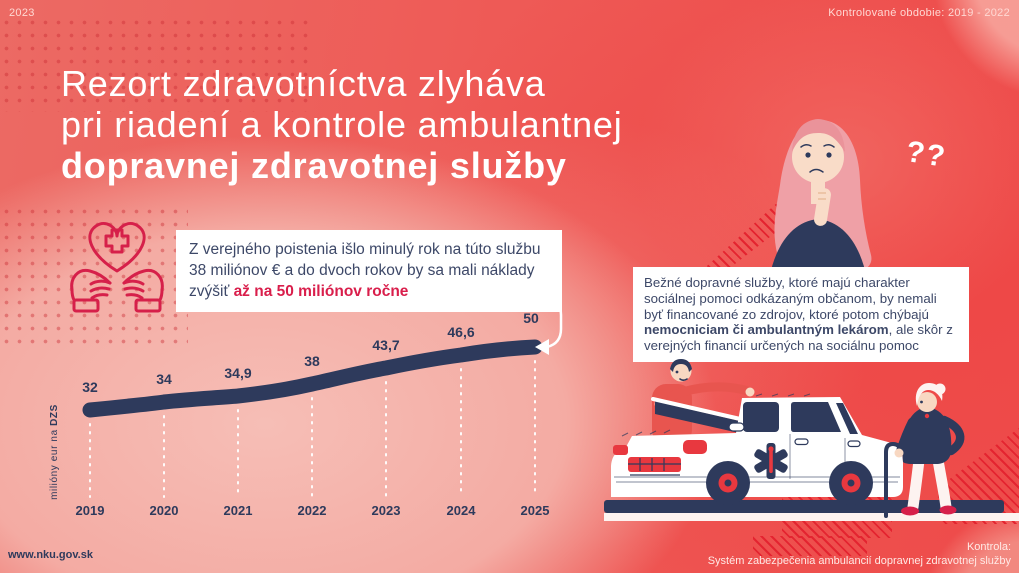 This screenshot has height=573, width=1019. What do you see at coordinates (816, 170) in the screenshot?
I see `woman-frown` at bounding box center [816, 170].